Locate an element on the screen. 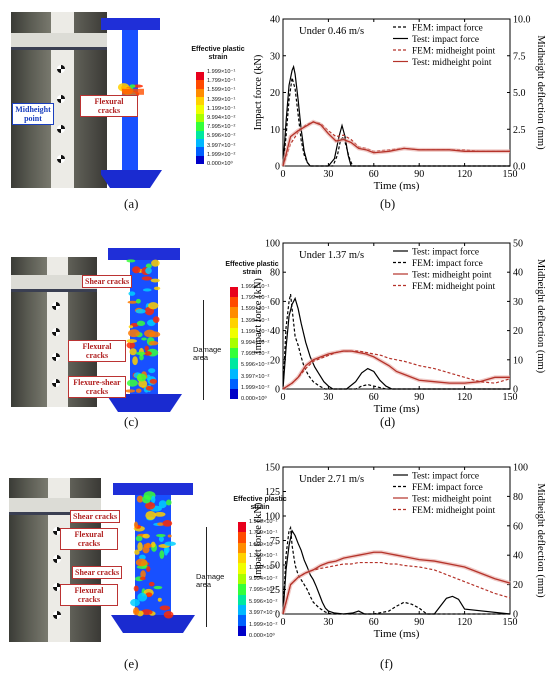 This screenshot has width=550, height=679. panel-letter-f: (f) is located at coordinates (386, 663).